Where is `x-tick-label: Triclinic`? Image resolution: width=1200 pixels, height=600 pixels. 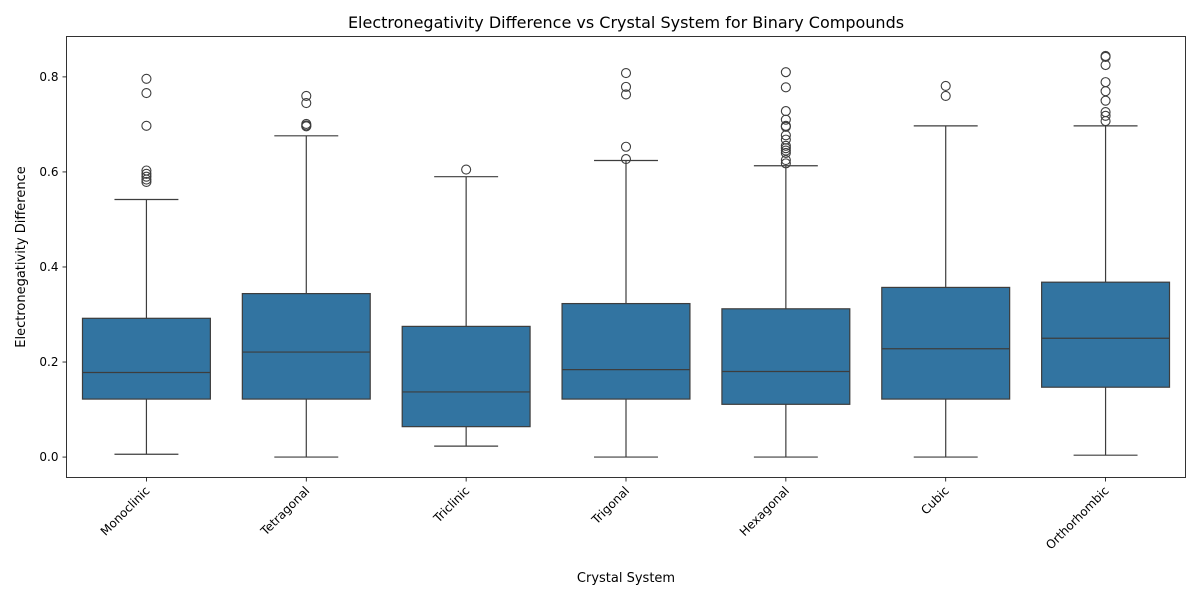
x-tick-label: Triclinic is located at coordinates (451, 505).